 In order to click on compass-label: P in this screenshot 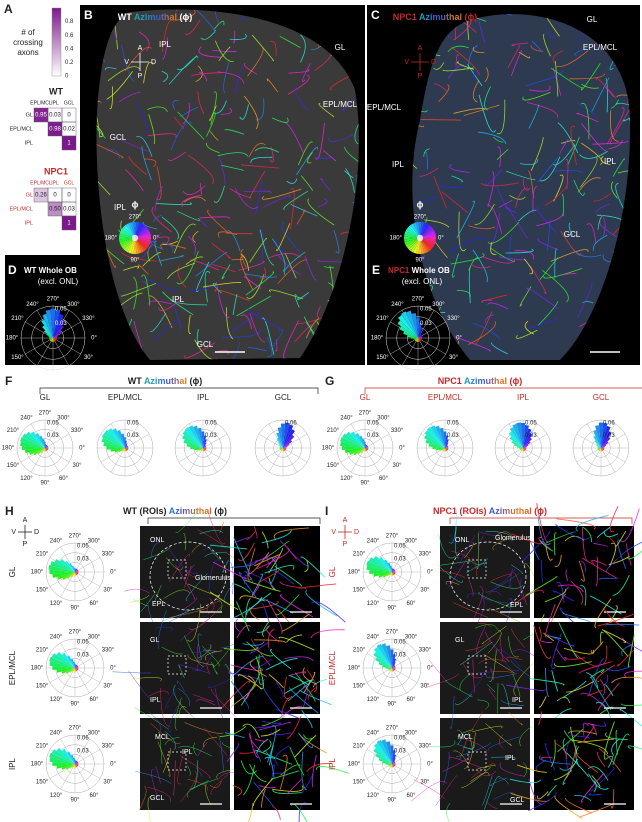, I will do `click(345, 544)`.